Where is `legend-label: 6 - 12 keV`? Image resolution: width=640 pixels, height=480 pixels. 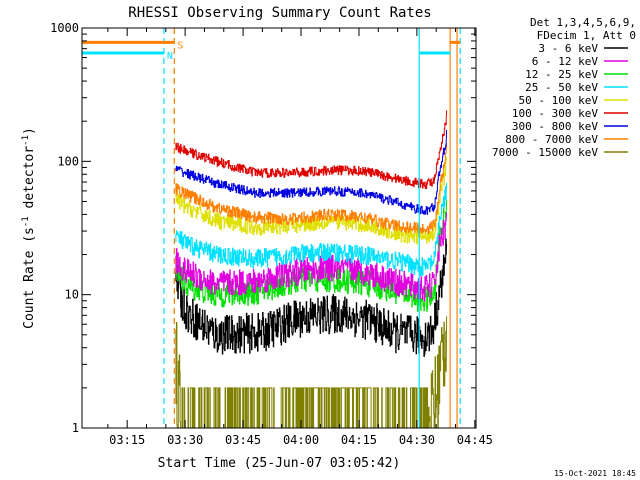 legend-label: 6 - 12 keV is located at coordinates (565, 61).